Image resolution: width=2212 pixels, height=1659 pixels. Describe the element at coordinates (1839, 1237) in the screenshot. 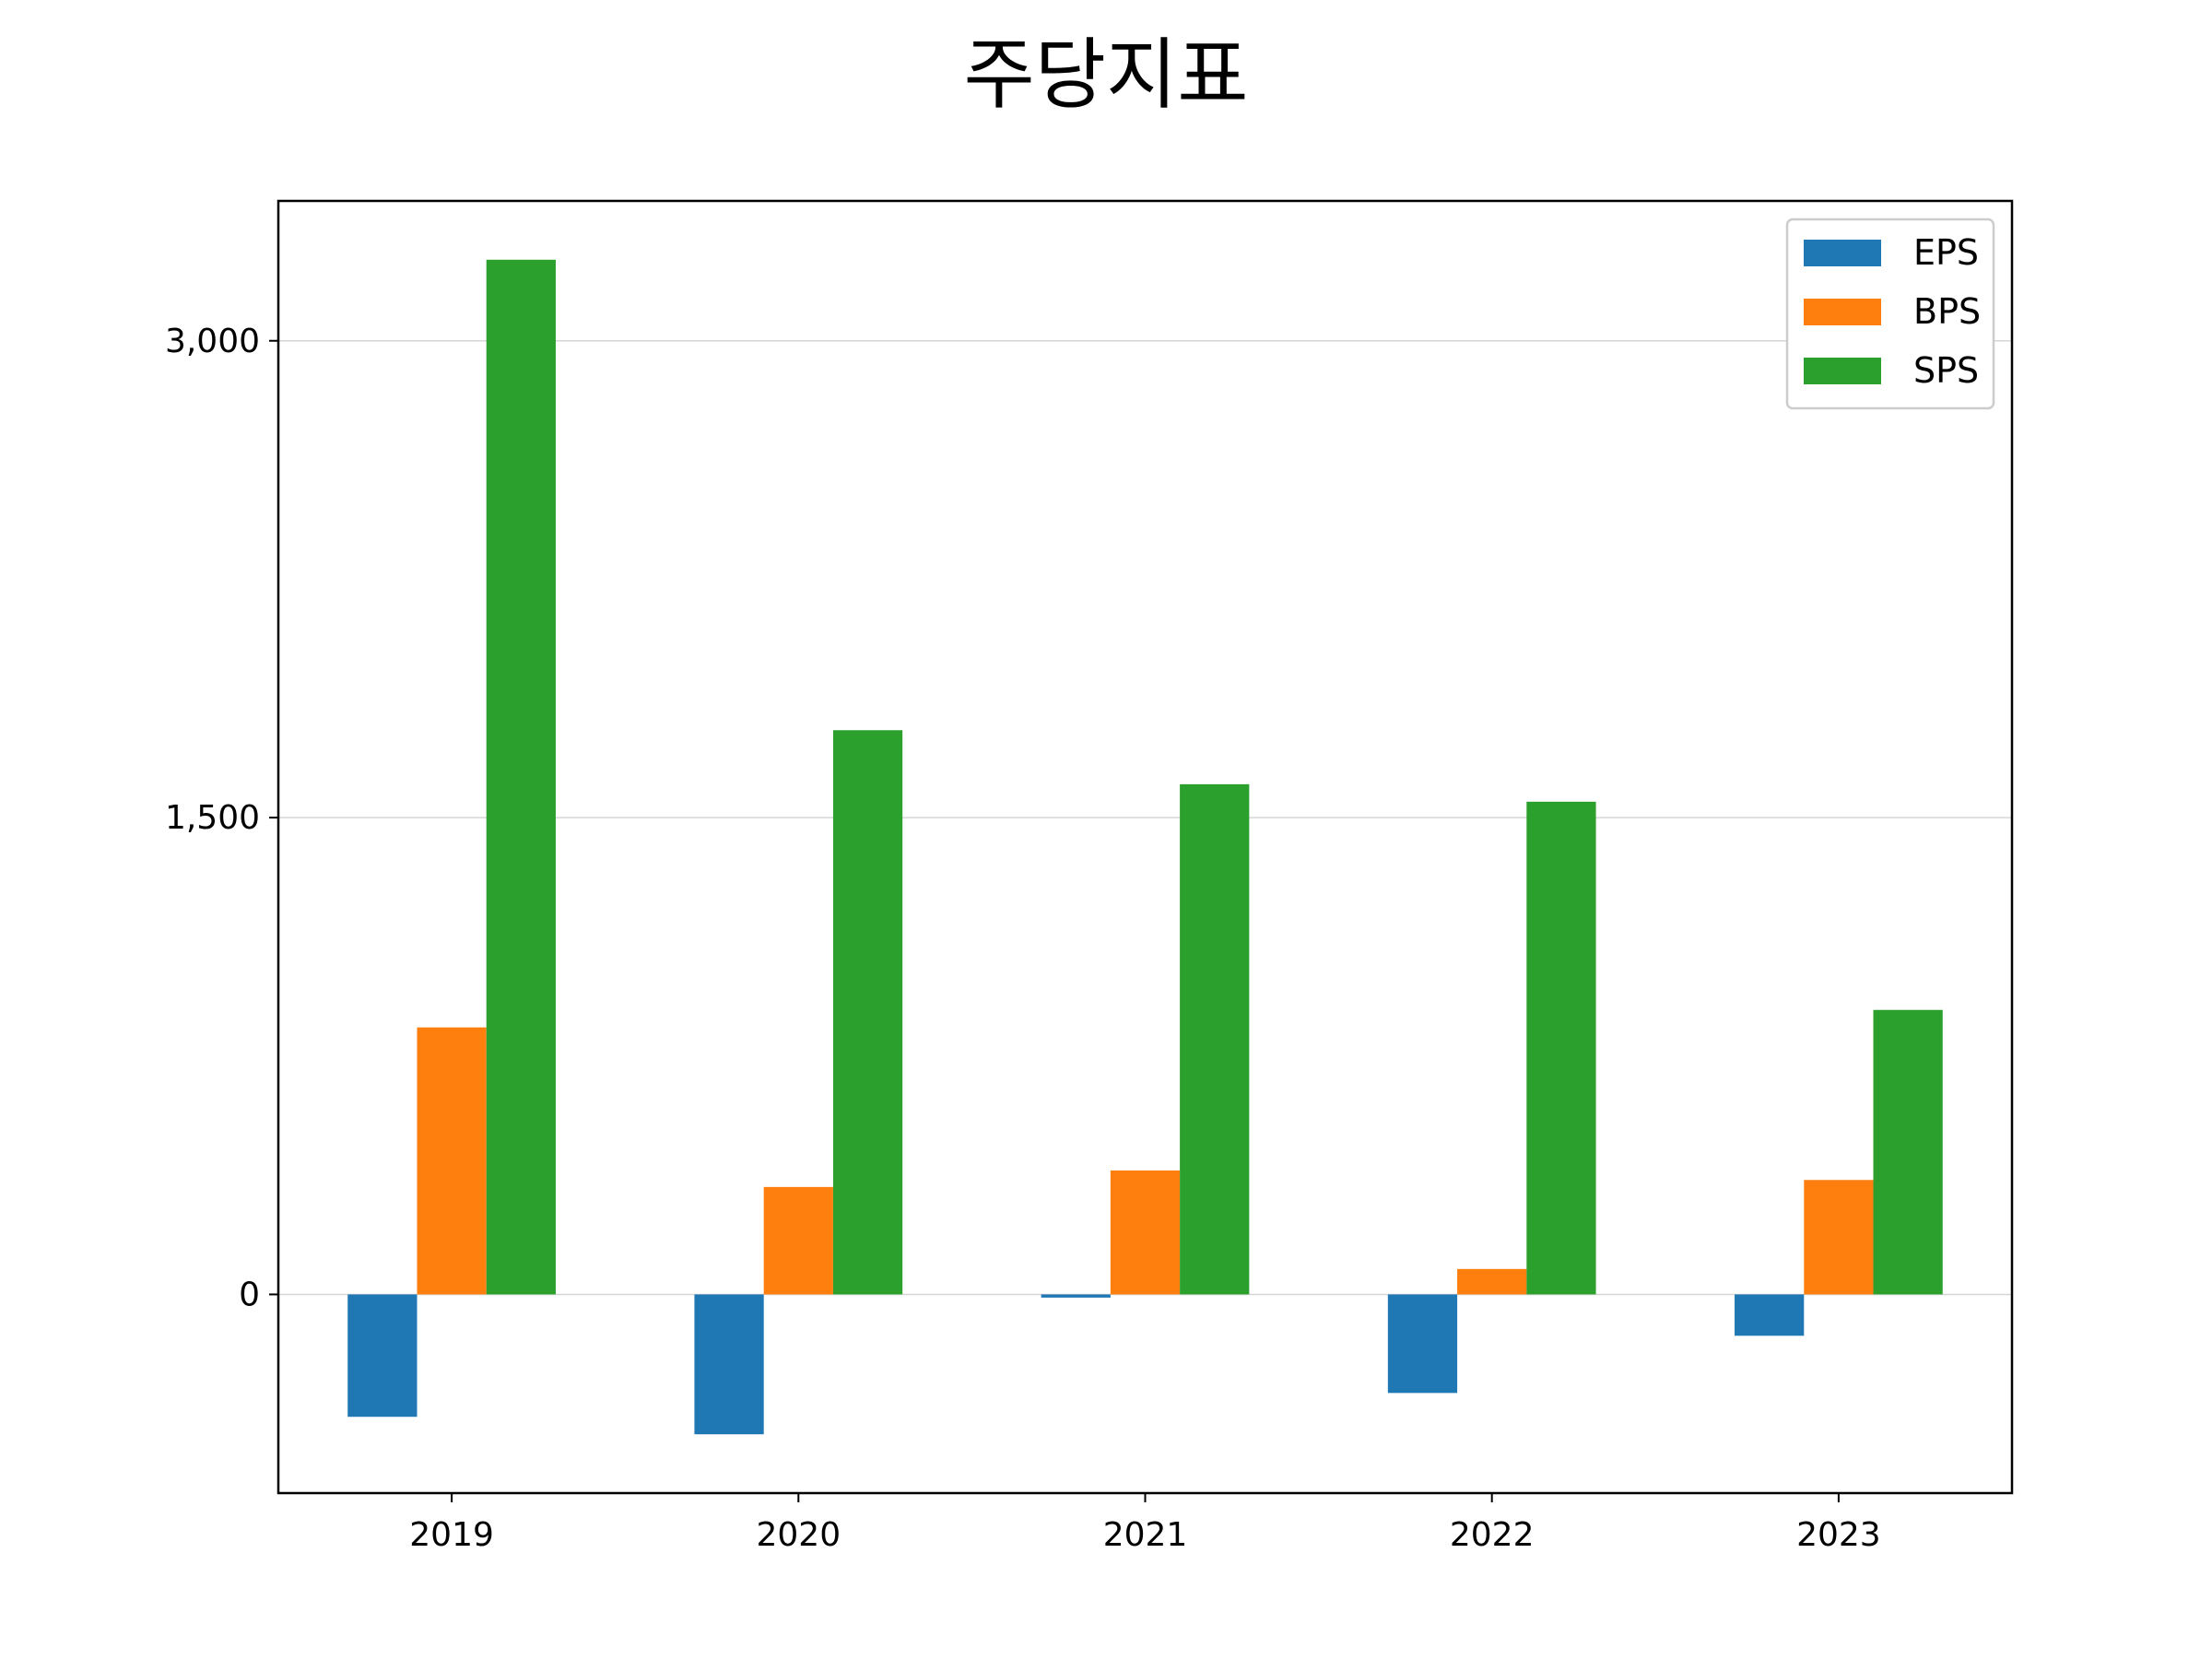

I see `bar-bps-2023` at that location.